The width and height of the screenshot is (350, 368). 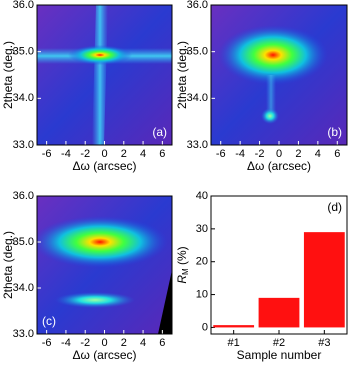 What do you see at coordinates (202, 294) in the screenshot?
I see `y-tick-label: 10` at bounding box center [202, 294].